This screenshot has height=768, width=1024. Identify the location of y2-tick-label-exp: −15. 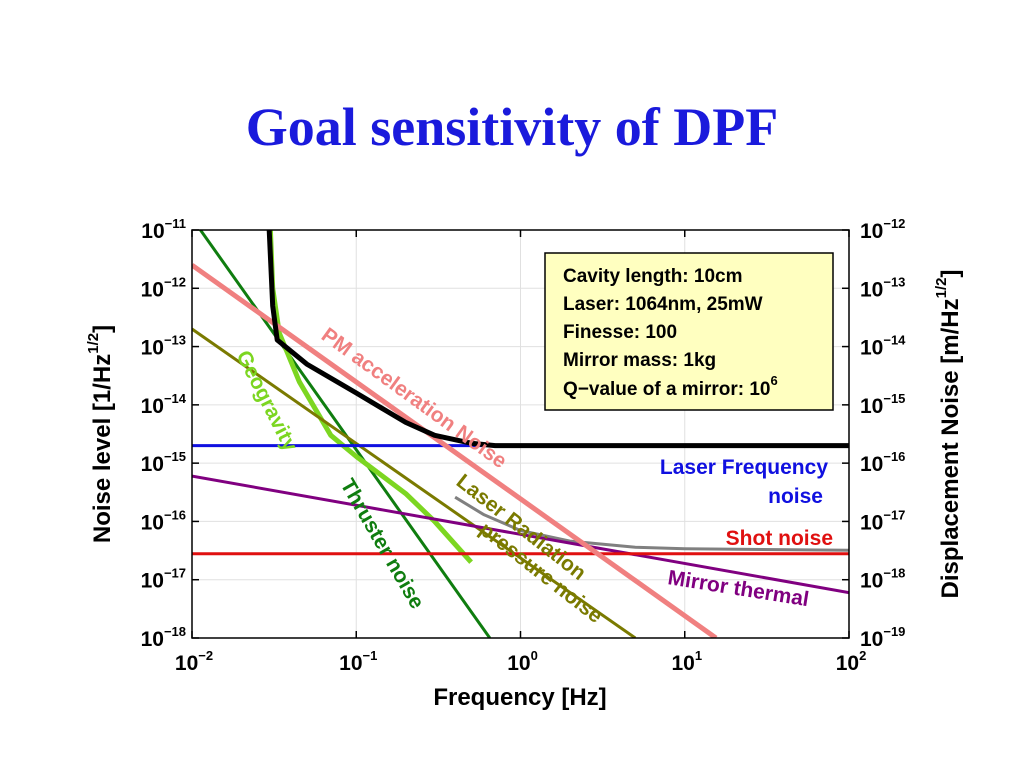
(894, 398).